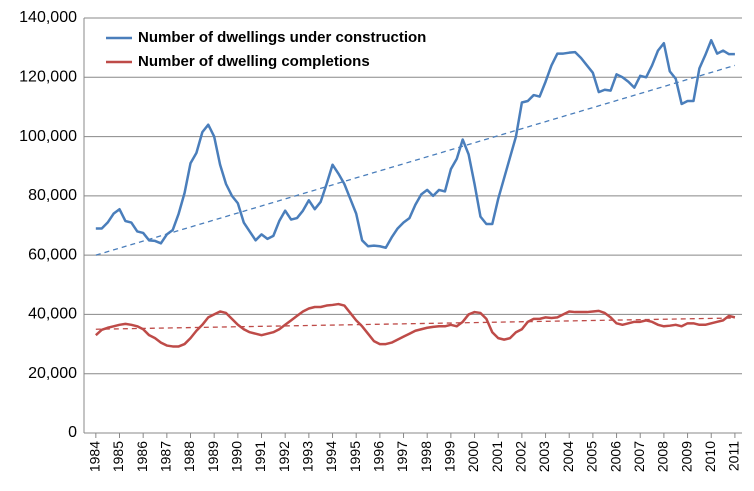  I want to click on x-tick-label: 1990, so click(237, 456).